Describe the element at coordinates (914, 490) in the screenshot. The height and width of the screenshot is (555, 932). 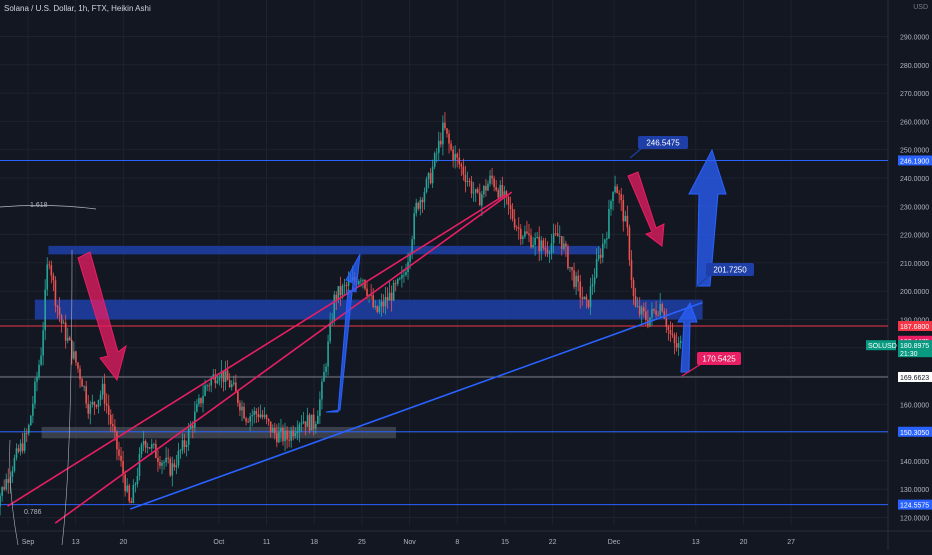
I see `price-tick-label: 130.0000` at that location.